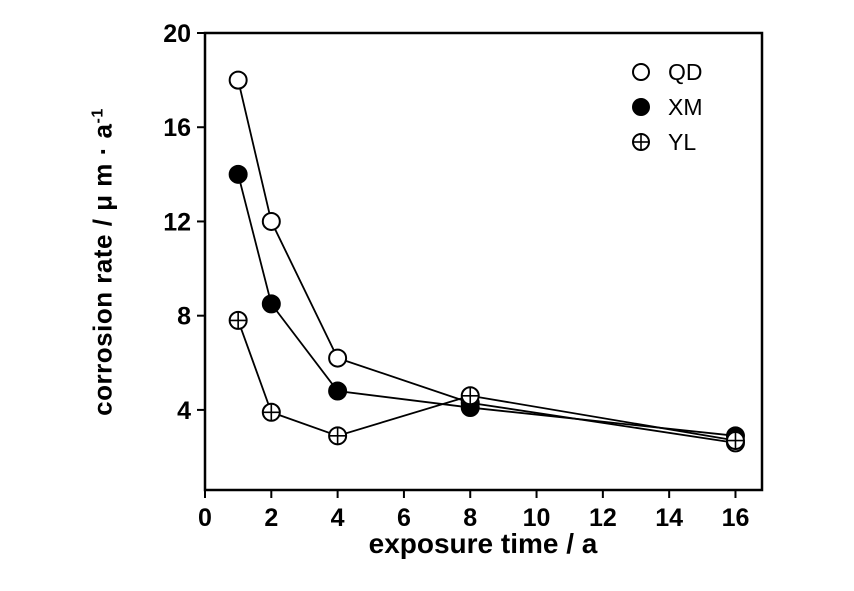 The height and width of the screenshot is (591, 854). What do you see at coordinates (177, 222) in the screenshot?
I see `y-tick-label: 12` at bounding box center [177, 222].